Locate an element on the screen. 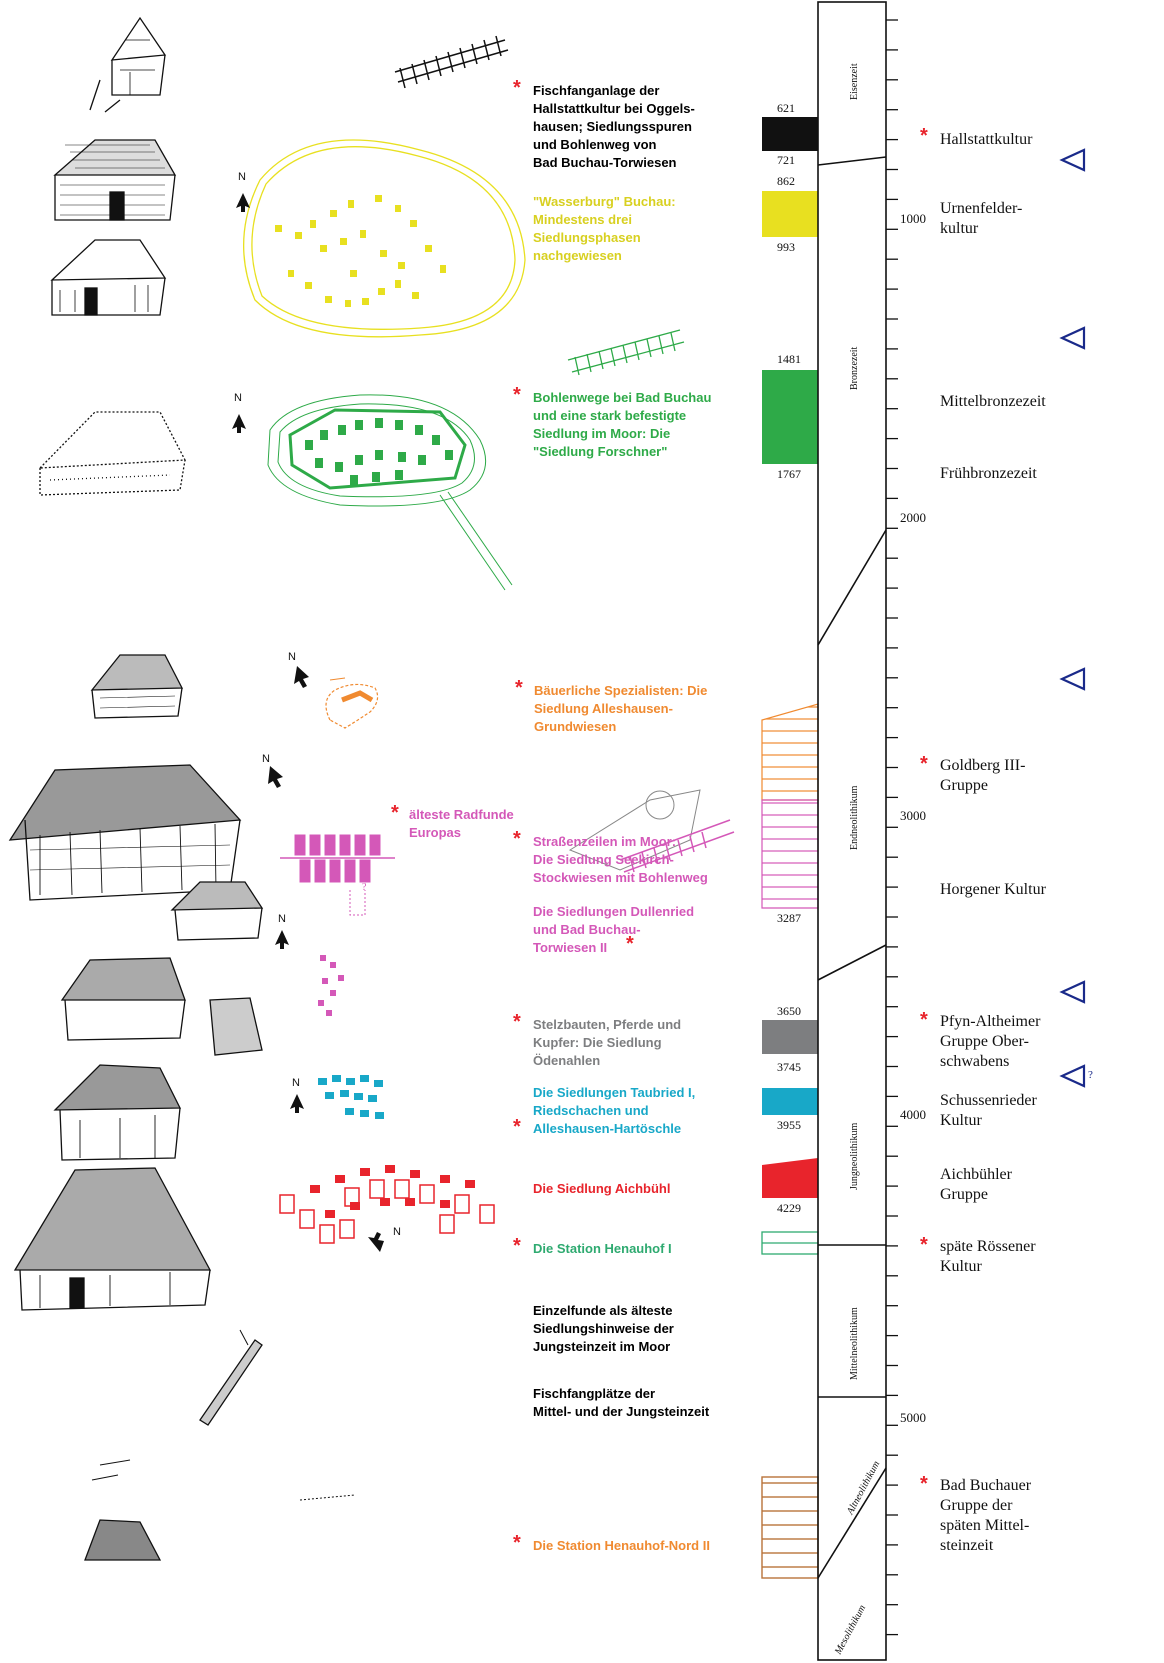  scale-tick-marks is located at coordinates (892, 827).